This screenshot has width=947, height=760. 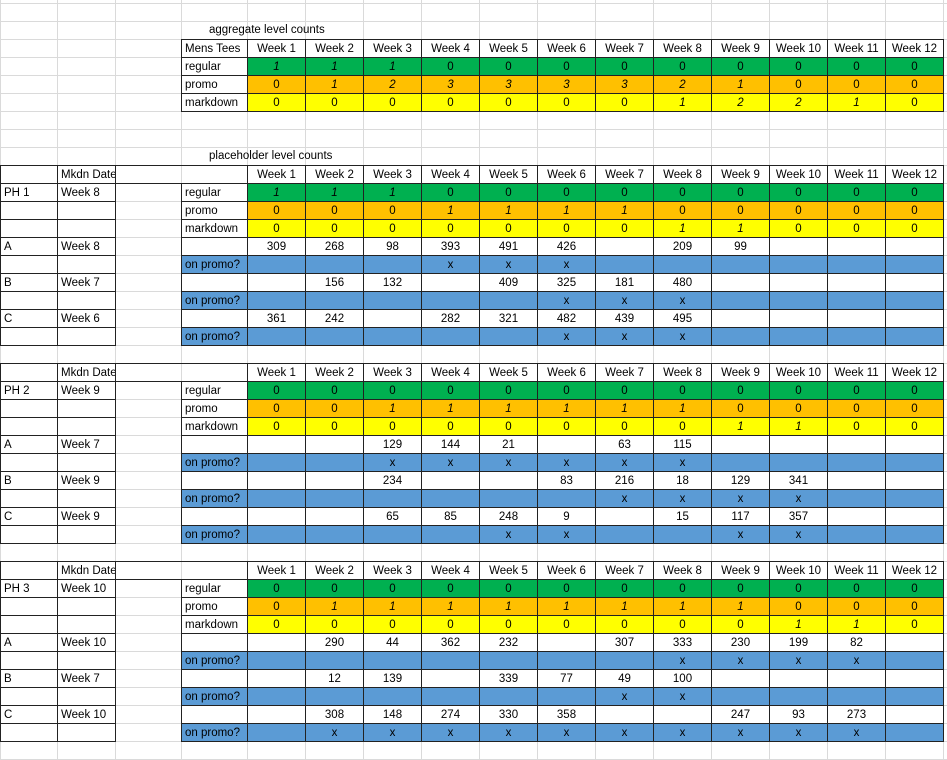 I want to click on item-count: 77, so click(x=566, y=678).